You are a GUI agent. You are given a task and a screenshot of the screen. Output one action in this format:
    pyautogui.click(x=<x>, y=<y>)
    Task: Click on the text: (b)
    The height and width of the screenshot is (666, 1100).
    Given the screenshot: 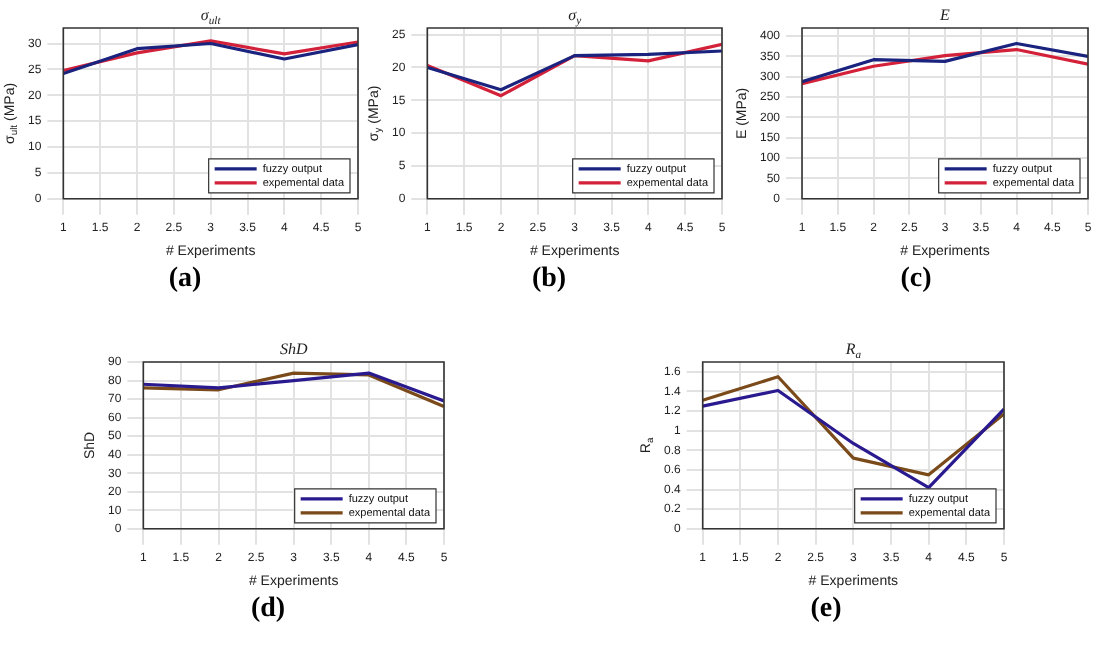 What is the action you would take?
    pyautogui.click(x=549, y=280)
    